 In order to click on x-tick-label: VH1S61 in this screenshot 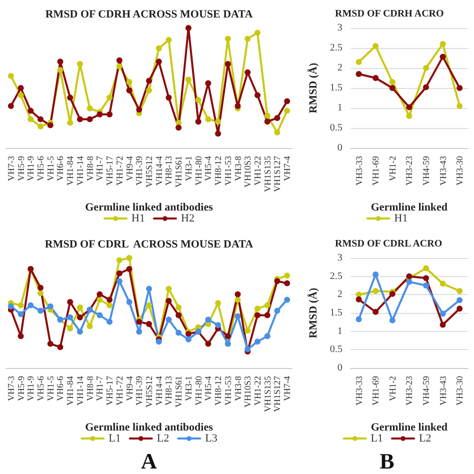, I will do `click(179, 392)`.